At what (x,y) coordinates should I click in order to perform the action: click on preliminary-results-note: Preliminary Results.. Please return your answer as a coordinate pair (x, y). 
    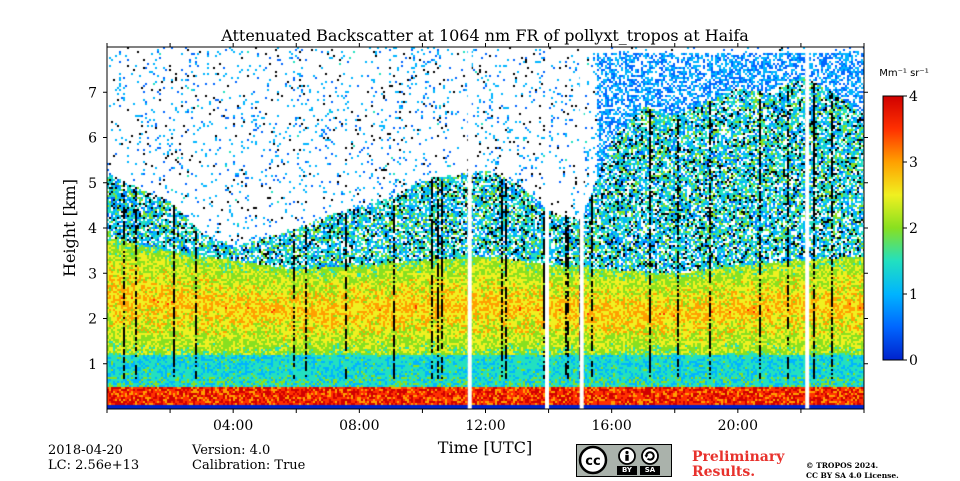
    Looking at the image, I should click on (738, 465).